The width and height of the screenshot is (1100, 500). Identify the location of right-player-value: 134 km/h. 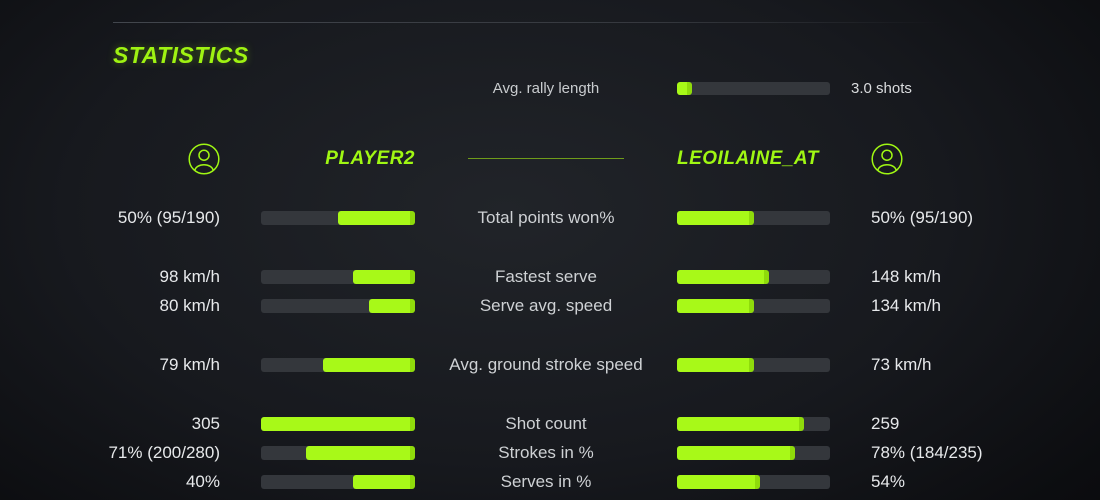
(906, 305).